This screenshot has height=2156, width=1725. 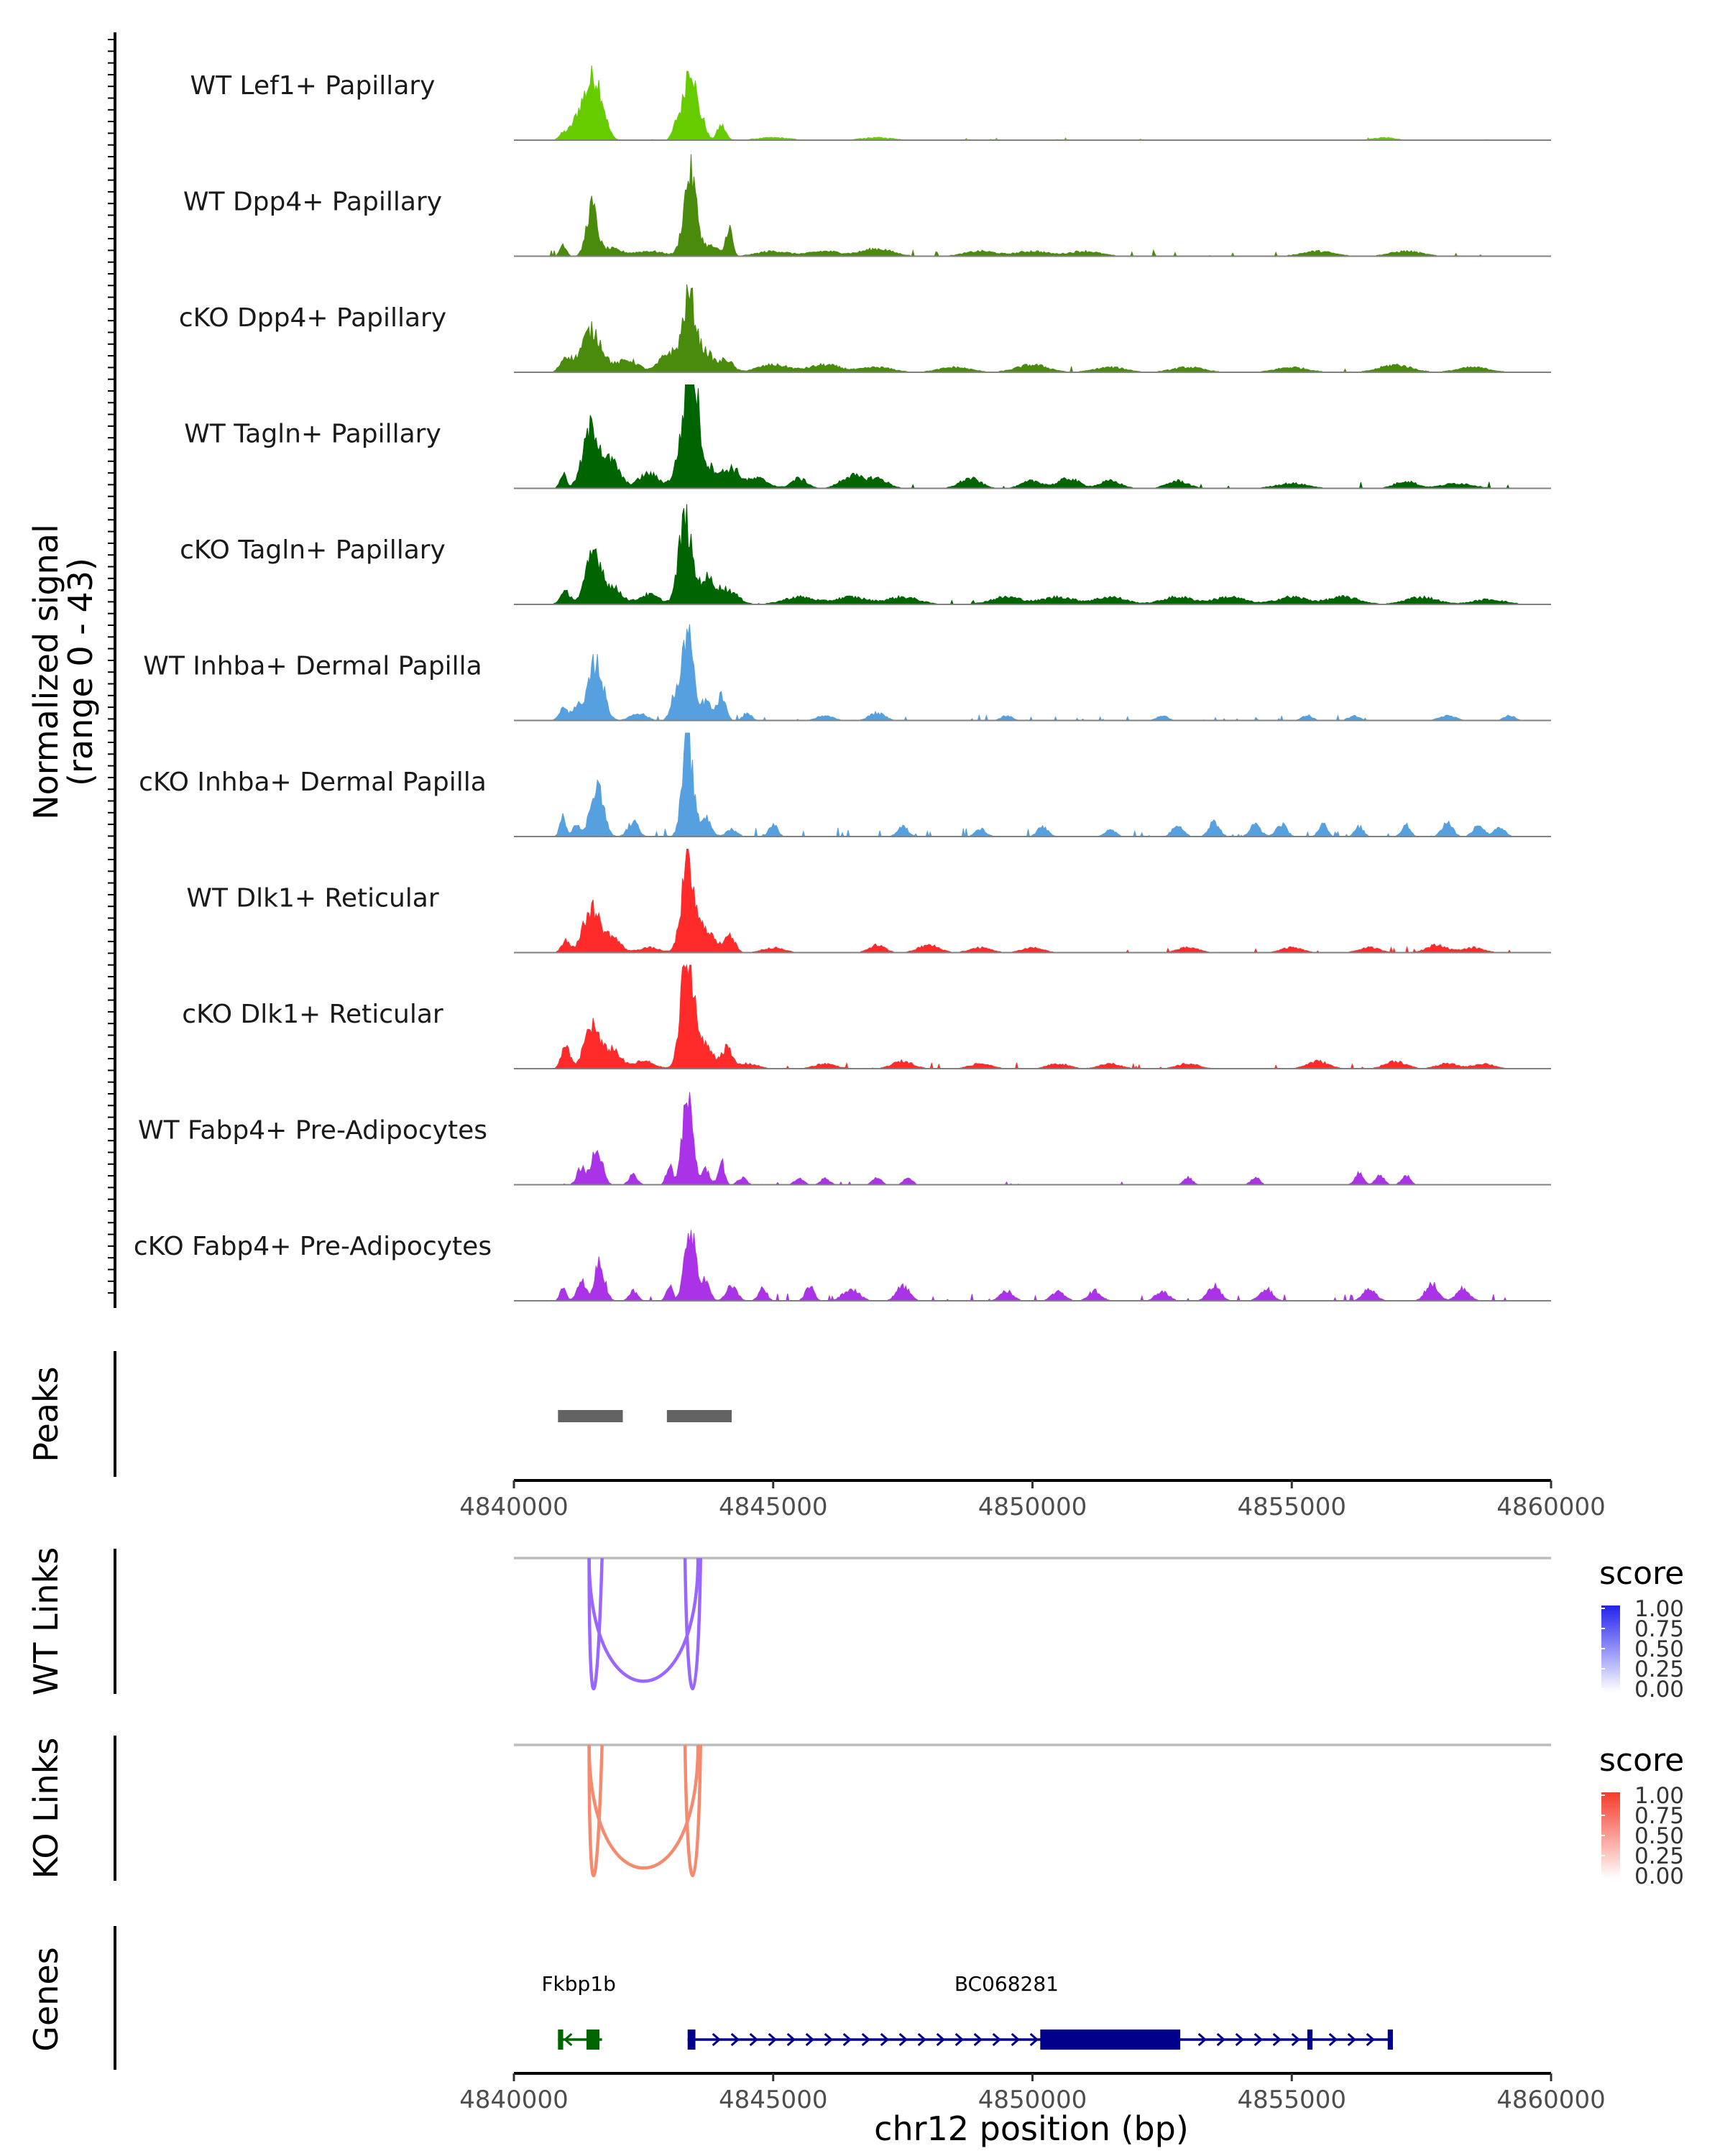 What do you see at coordinates (578, 1984) in the screenshot?
I see `gene-label: Fkbp1b` at bounding box center [578, 1984].